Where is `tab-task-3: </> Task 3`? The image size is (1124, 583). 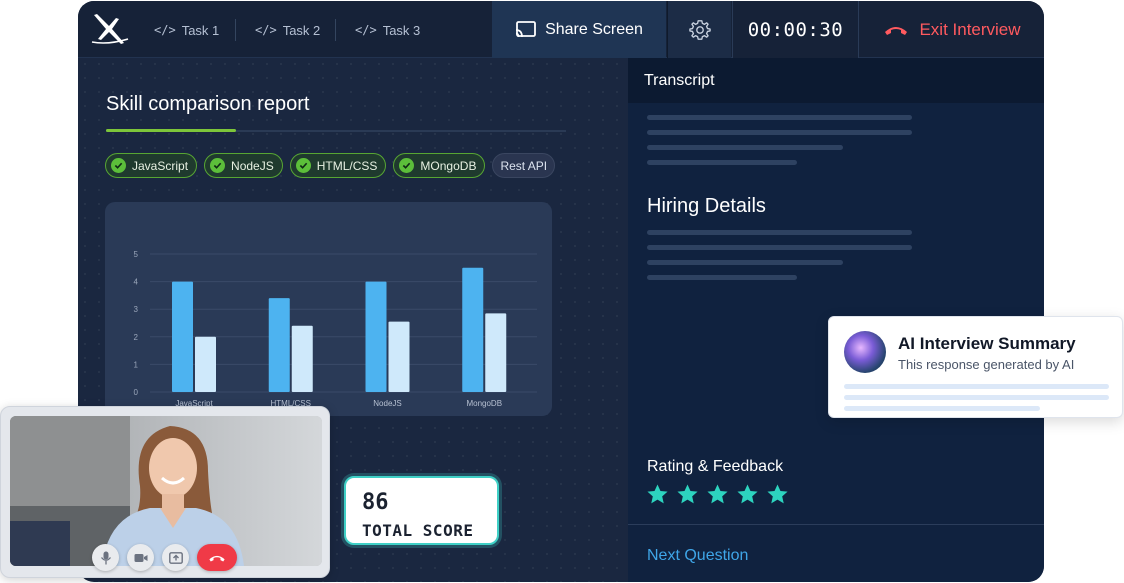
tab-task-3: </> Task 3 is located at coordinates (387, 30).